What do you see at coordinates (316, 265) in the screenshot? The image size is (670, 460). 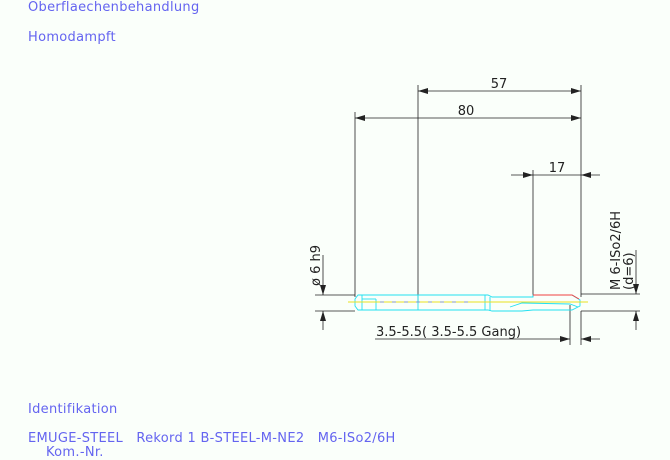 I see `dim-diameter-text: ø 6 h9` at bounding box center [316, 265].